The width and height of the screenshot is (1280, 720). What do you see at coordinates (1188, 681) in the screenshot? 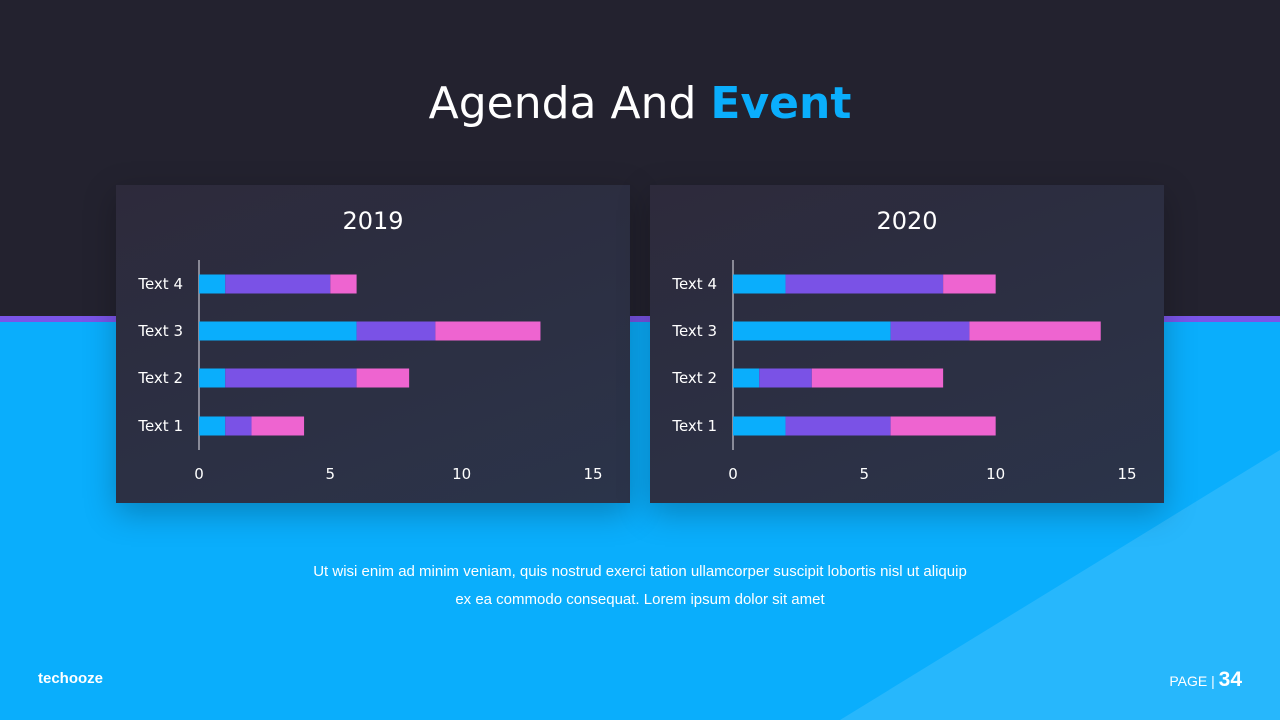
I see `page-label: PAGE` at bounding box center [1188, 681].